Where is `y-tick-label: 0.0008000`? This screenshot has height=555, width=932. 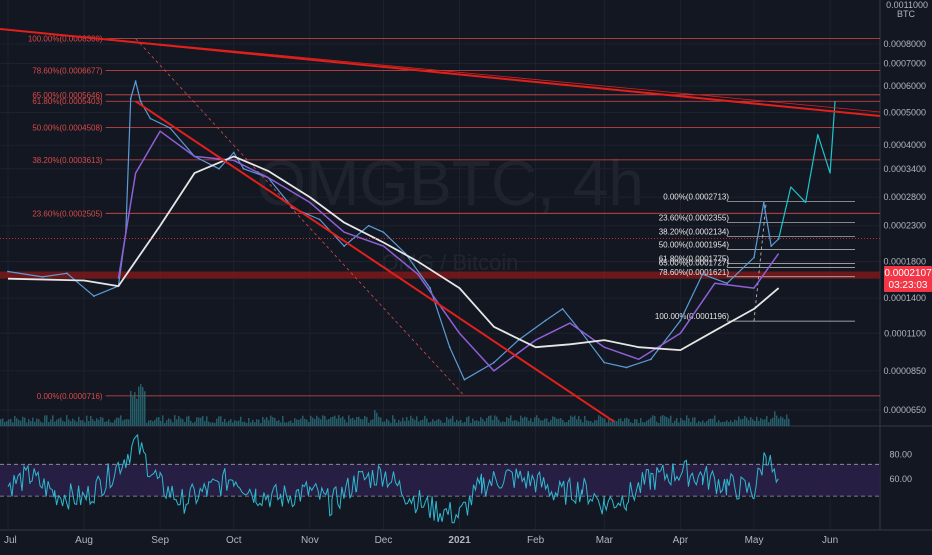
y-tick-label: 0.0008000 is located at coordinates (904, 44).